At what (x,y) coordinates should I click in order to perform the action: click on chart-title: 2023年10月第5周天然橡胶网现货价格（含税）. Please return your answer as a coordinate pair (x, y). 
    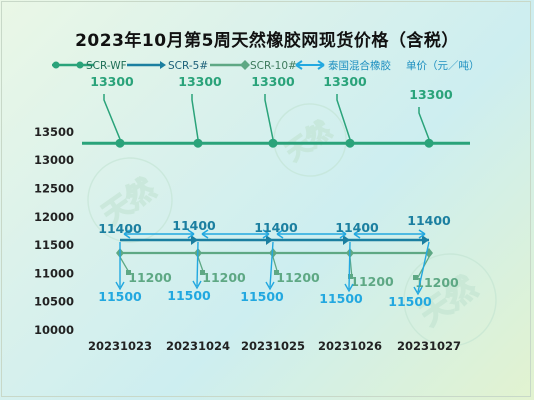
    Looking at the image, I should click on (267, 41).